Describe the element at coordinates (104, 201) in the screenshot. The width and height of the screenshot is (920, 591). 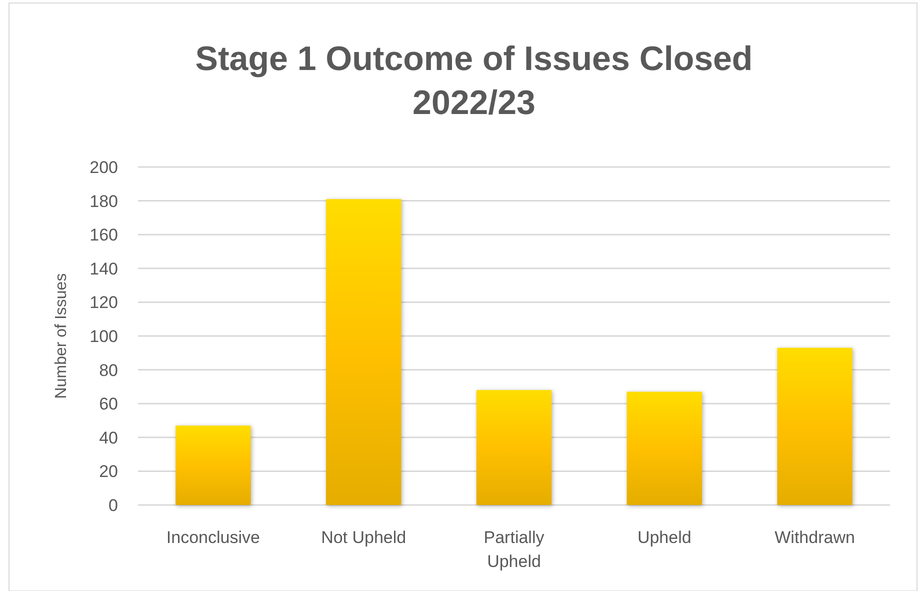
I see `y-tick-label: 180` at that location.